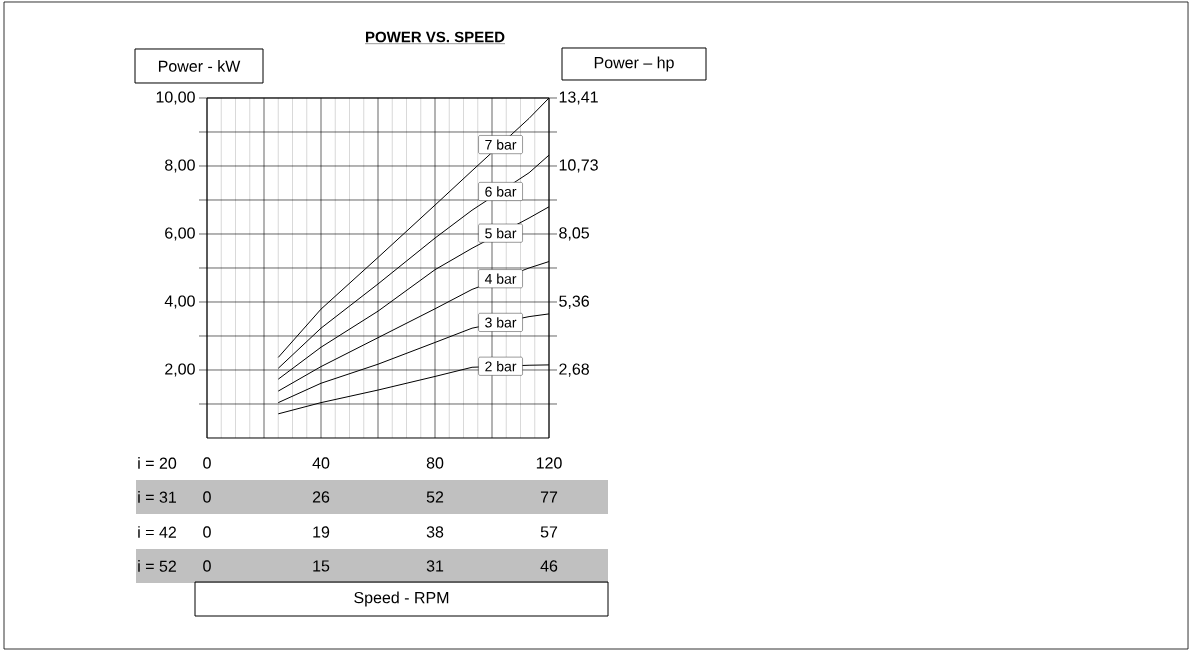 Image resolution: width=1192 pixels, height=652 pixels. Describe the element at coordinates (180, 166) in the screenshot. I see `y-tick-label: 8,00` at that location.